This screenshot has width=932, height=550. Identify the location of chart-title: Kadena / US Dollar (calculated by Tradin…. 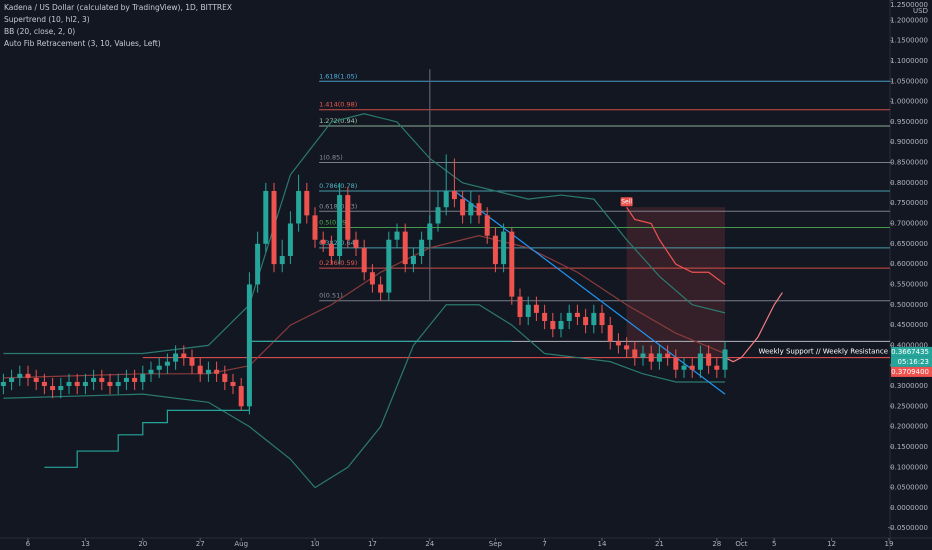
(118, 7).